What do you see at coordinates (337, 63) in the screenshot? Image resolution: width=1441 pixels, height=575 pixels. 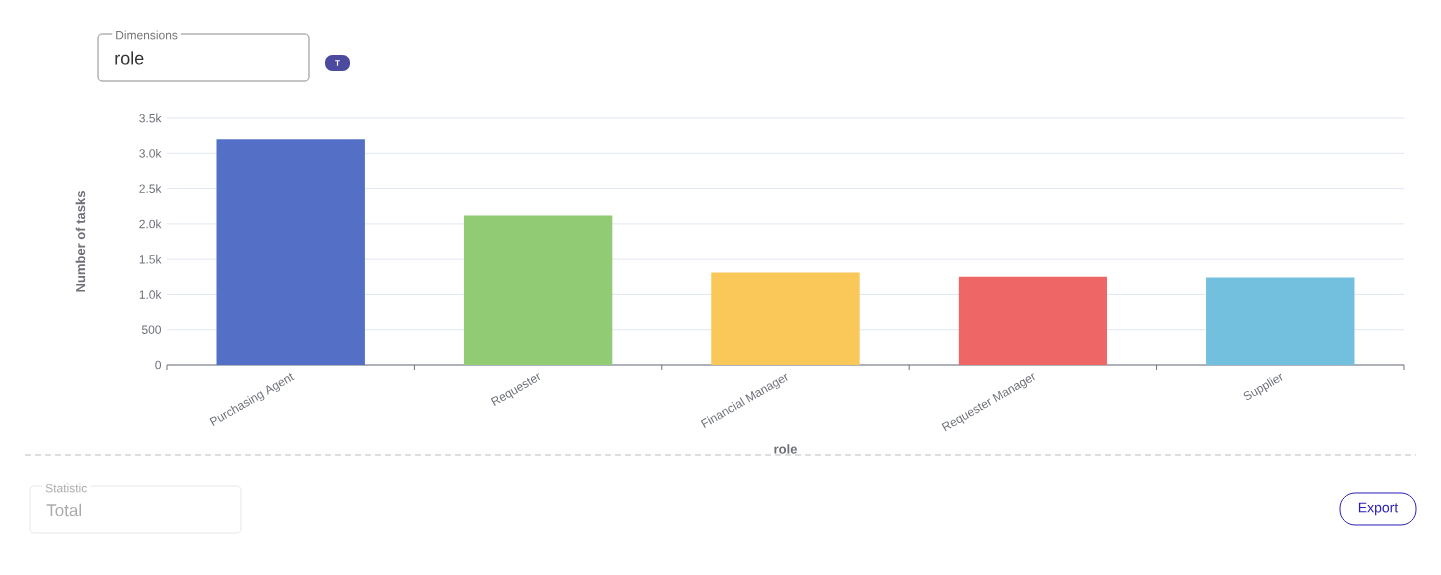 I see `text: T` at bounding box center [337, 63].